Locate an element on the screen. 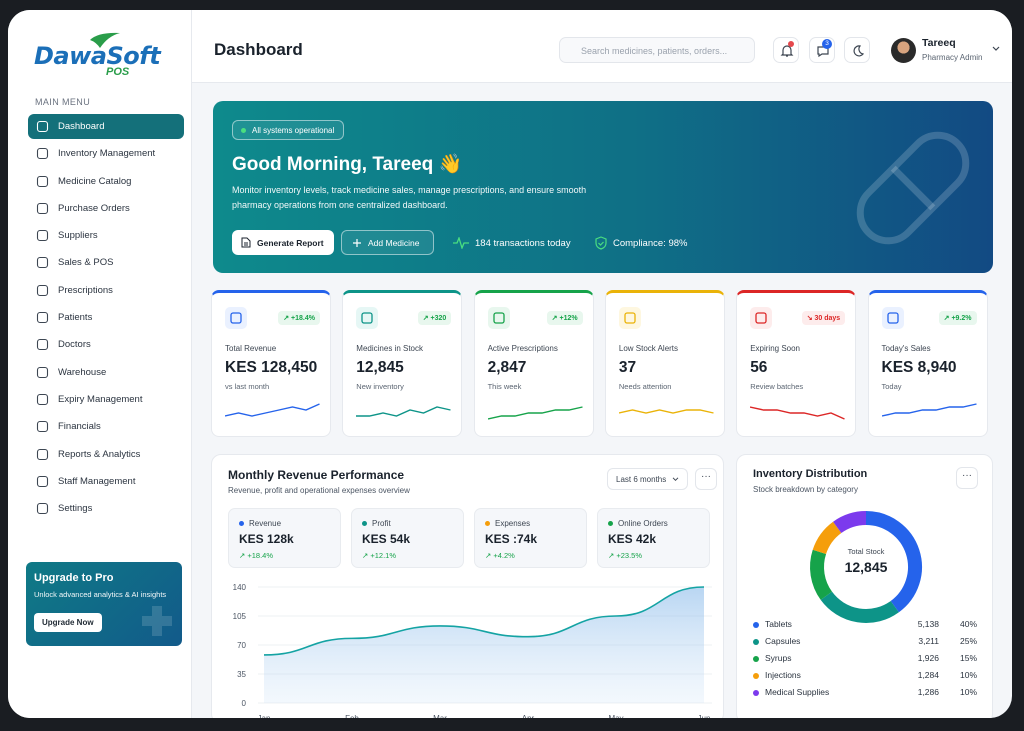  kpi-change: ↗ +320 is located at coordinates (434, 318).